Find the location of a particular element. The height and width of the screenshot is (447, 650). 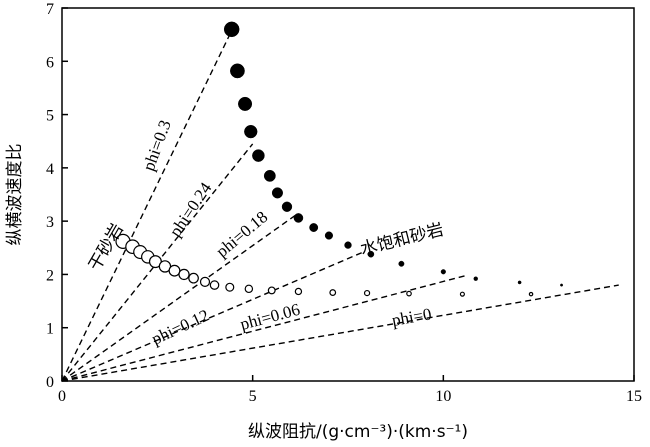

wet-sandstone-label: 水饱和砂岩 is located at coordinates (401, 240).